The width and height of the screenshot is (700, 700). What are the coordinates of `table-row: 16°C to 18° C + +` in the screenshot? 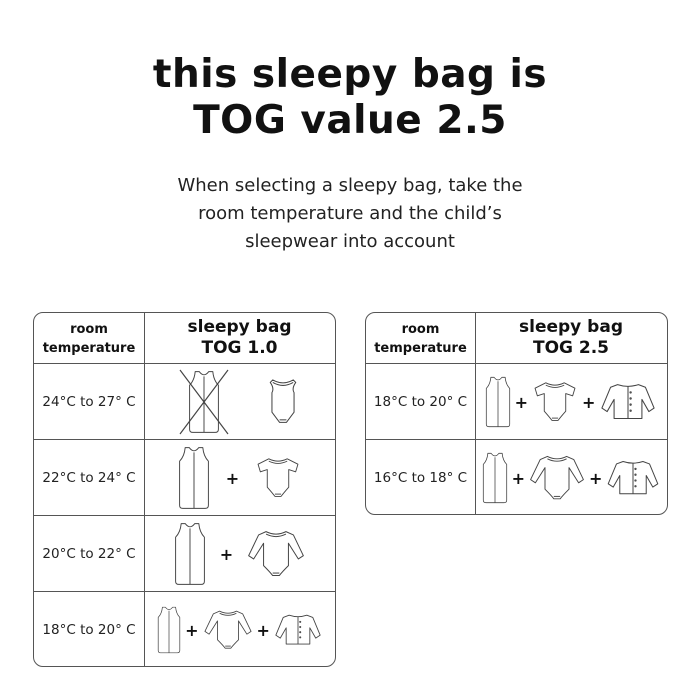 It's located at (516, 477).